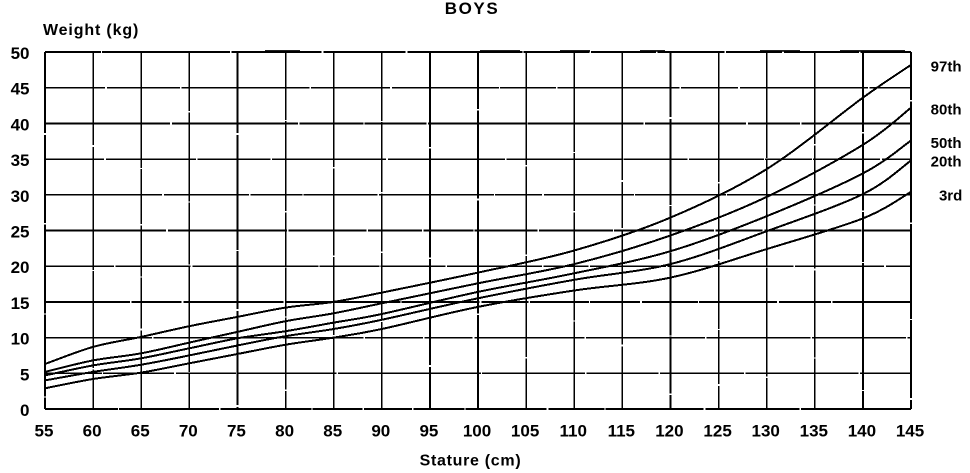 The width and height of the screenshot is (970, 473). What do you see at coordinates (946, 162) in the screenshot?
I see `svg-text: 20th` at bounding box center [946, 162].